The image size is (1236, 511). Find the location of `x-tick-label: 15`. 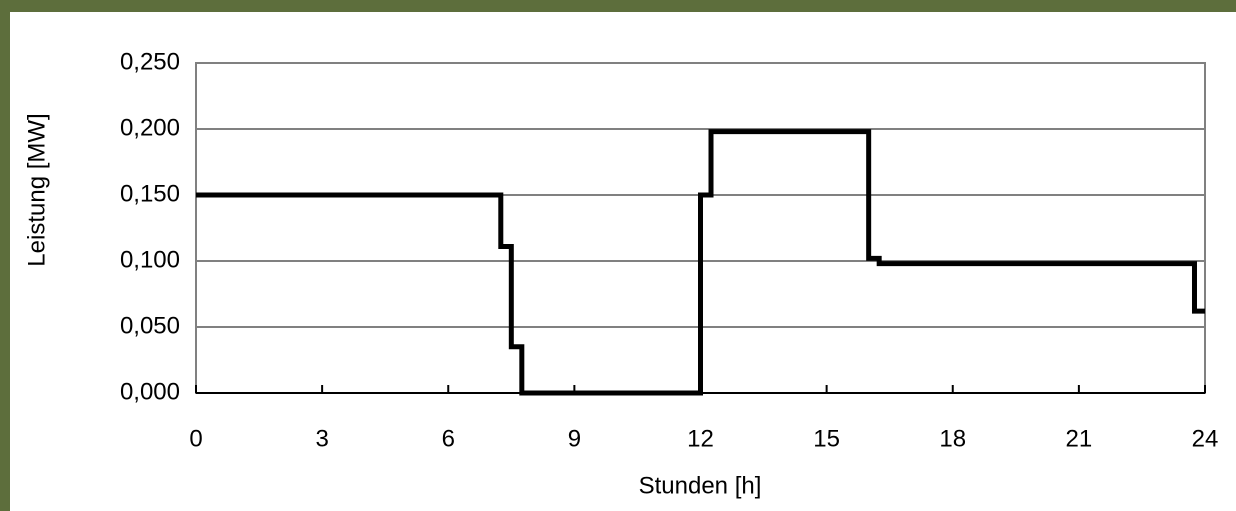

x-tick-label: 15 is located at coordinates (826, 438).